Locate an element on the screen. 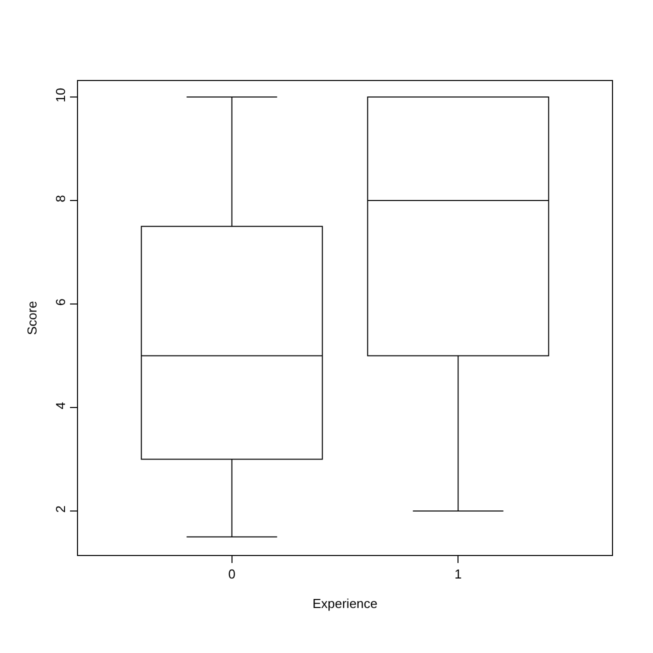  y-tick-label: 10 is located at coordinates (60, 95).